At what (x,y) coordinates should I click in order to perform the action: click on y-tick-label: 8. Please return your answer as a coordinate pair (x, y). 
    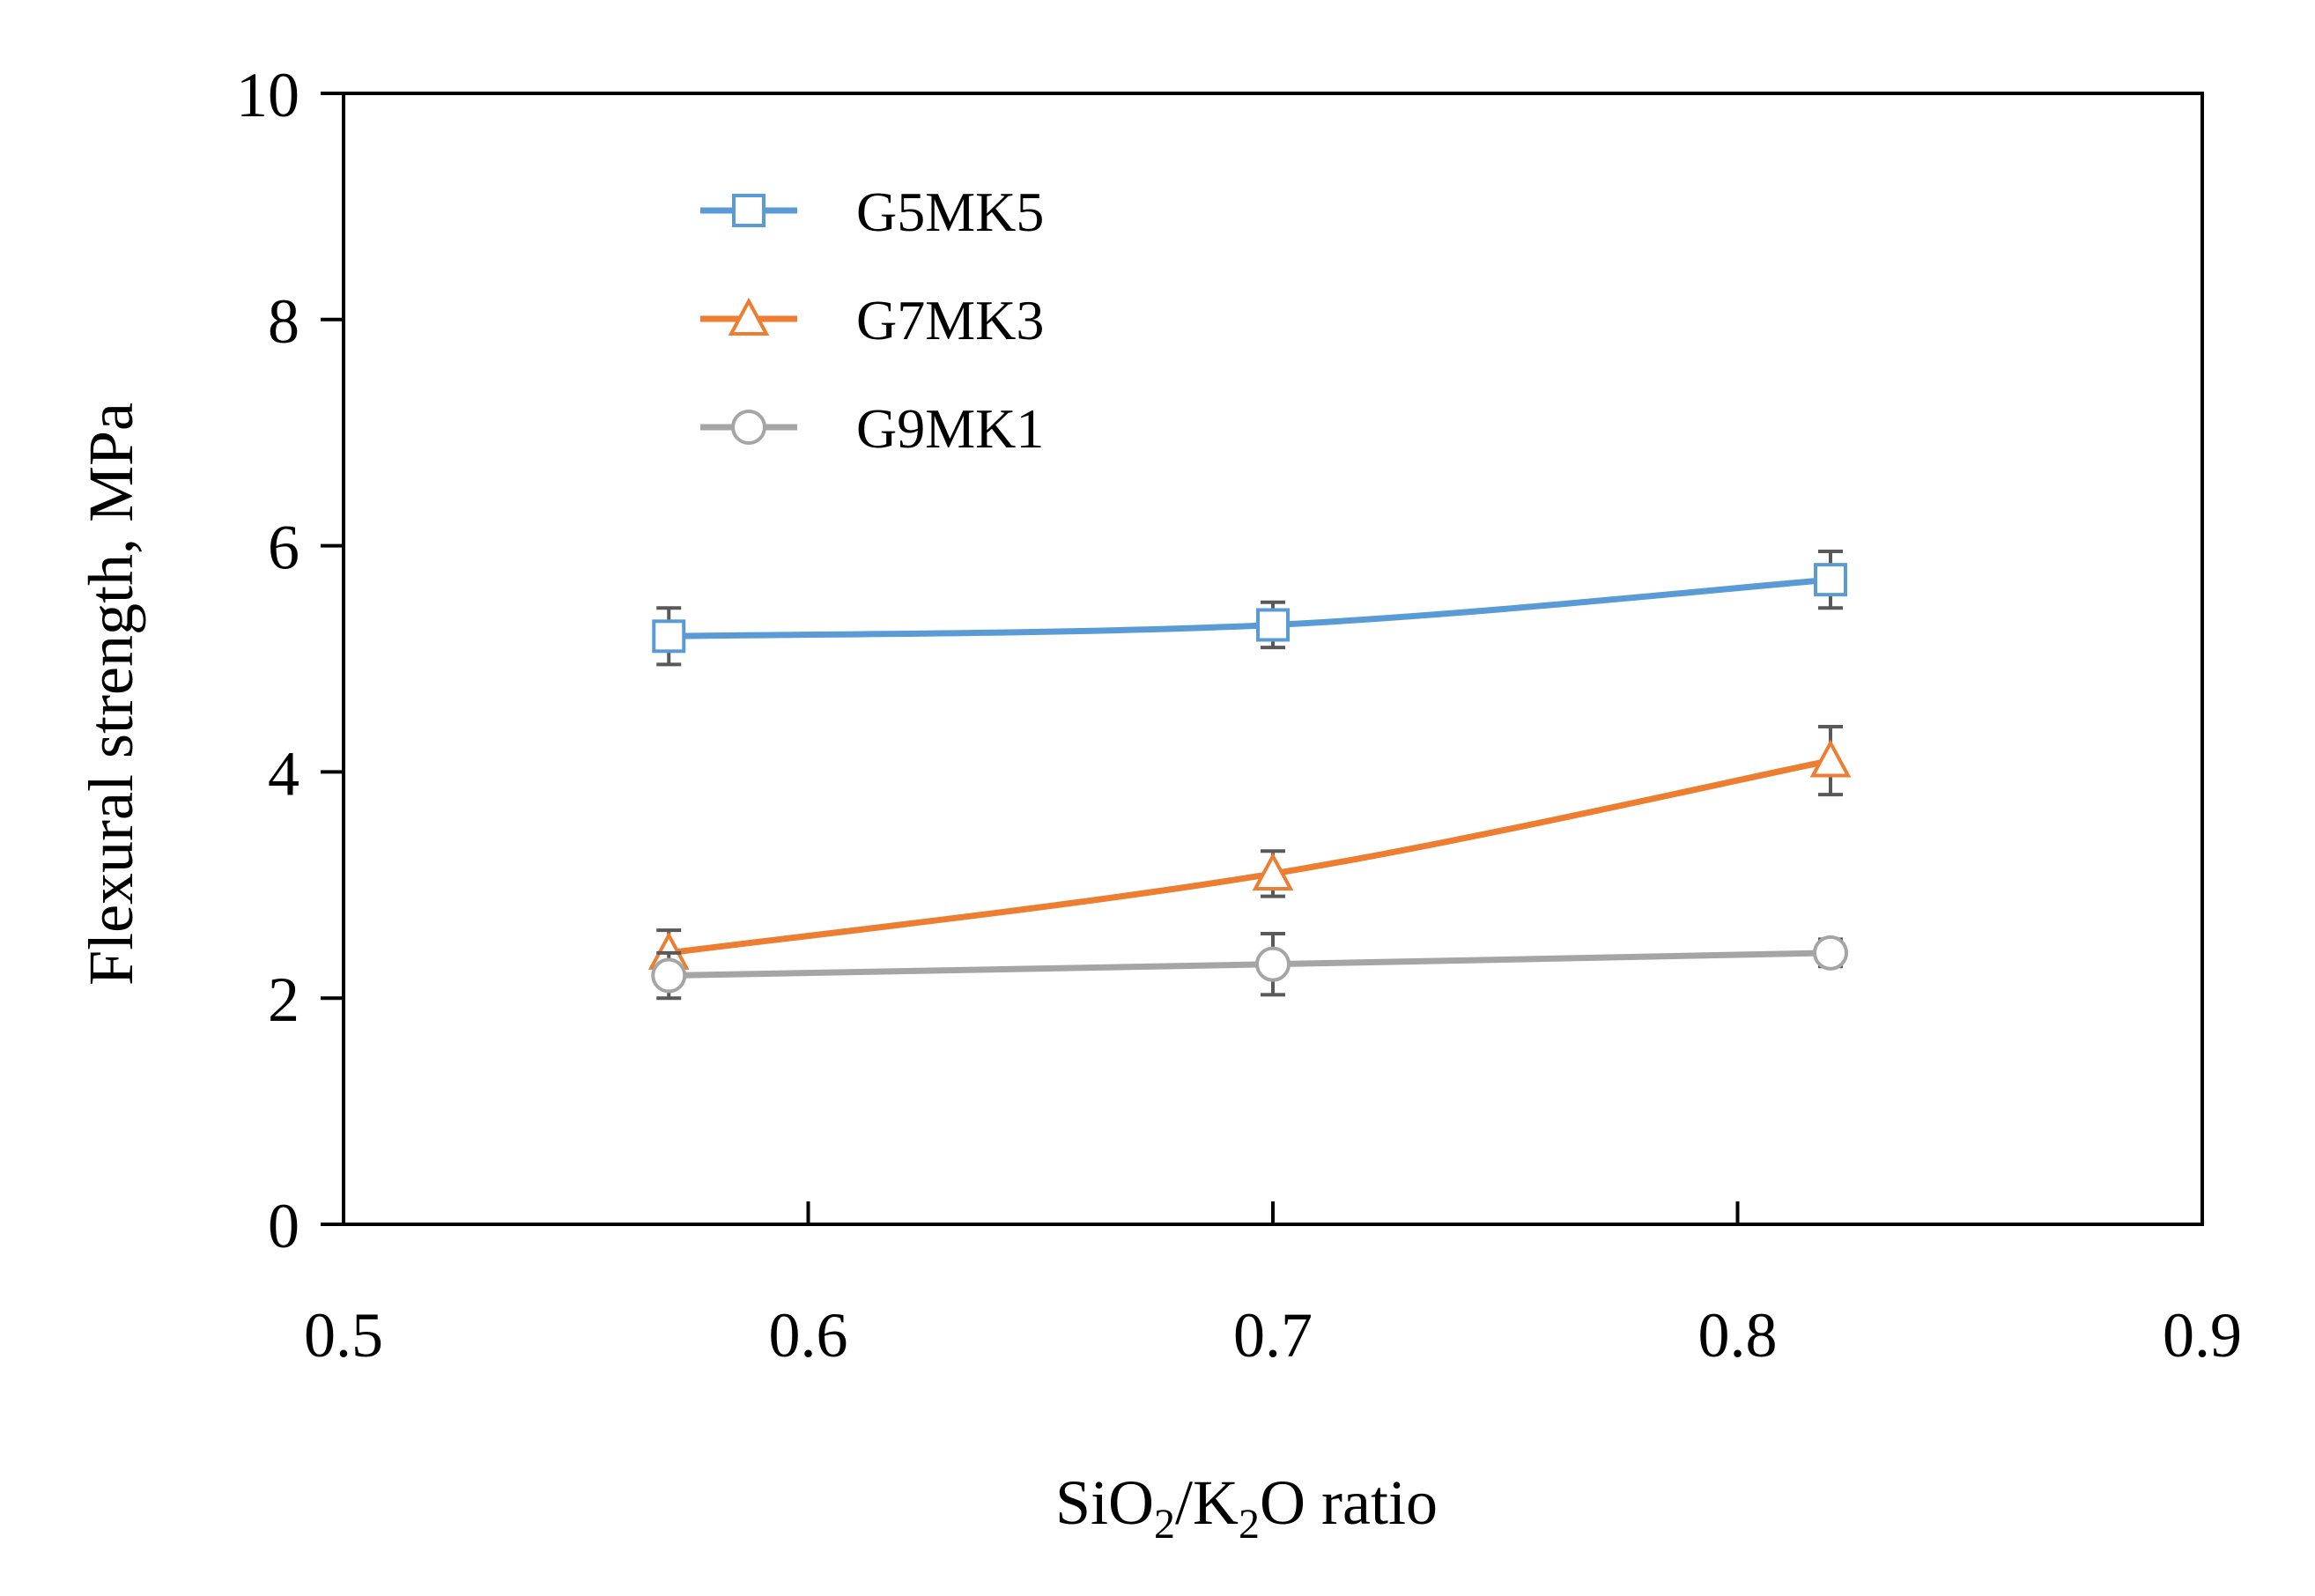
    Looking at the image, I should click on (284, 321).